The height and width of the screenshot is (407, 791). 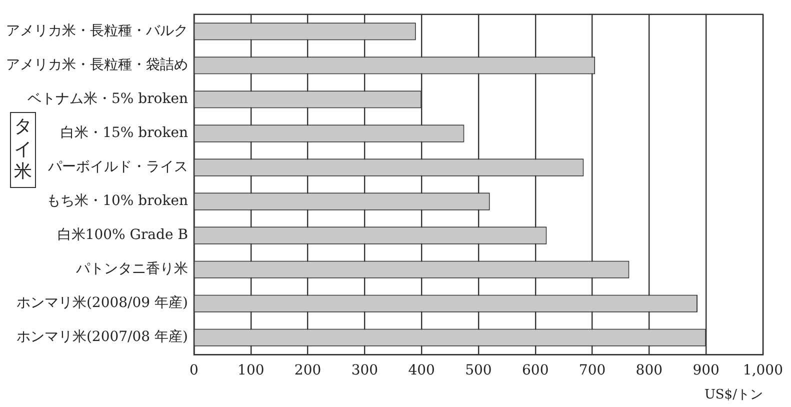 What do you see at coordinates (117, 201) in the screenshot?
I see `y-tick-label: もち米・10% broken` at bounding box center [117, 201].